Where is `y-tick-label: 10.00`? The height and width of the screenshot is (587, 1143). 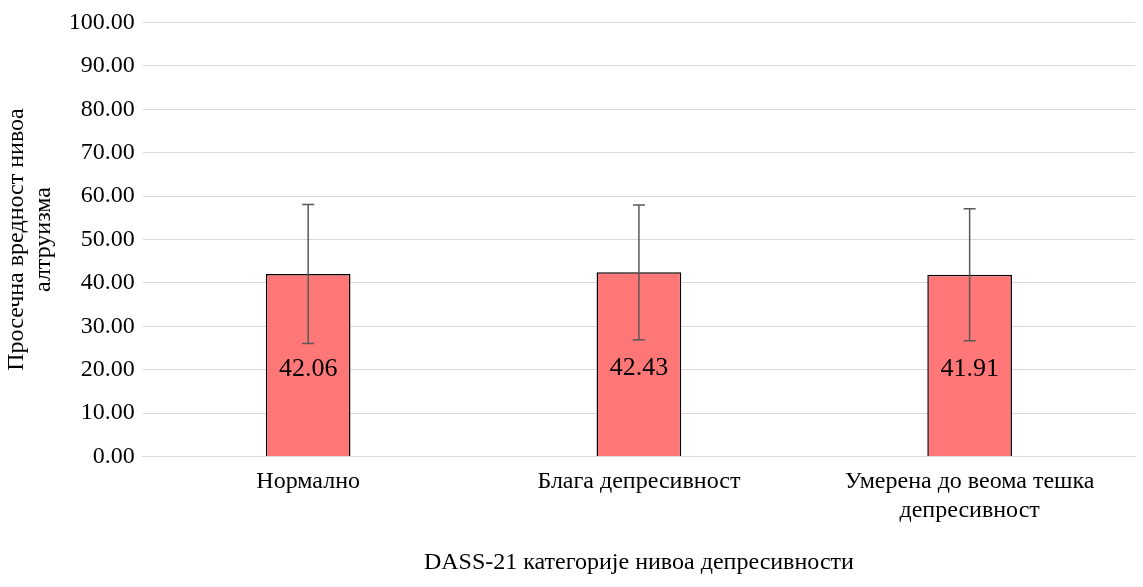
y-tick-label: 10.00 is located at coordinates (107, 411).